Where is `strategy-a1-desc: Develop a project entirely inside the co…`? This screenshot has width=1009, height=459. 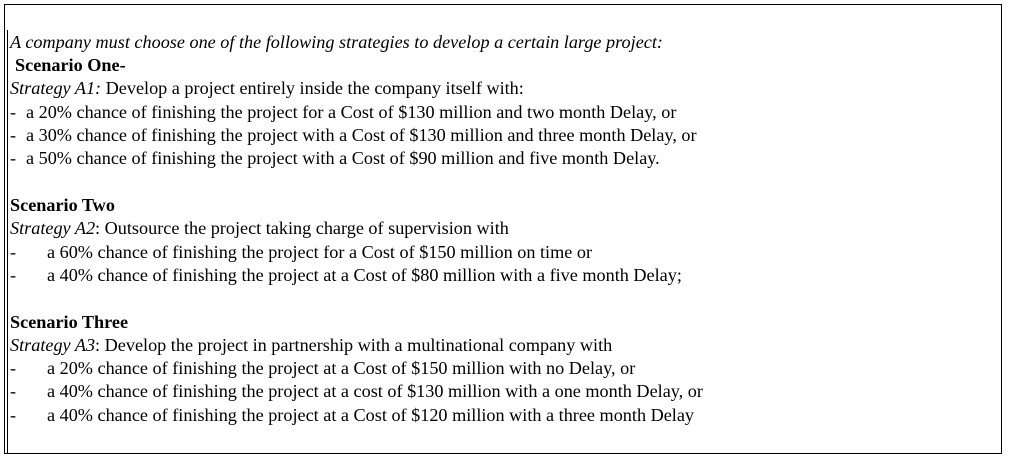 strategy-a1-desc: Develop a project entirely inside the co… is located at coordinates (312, 88).